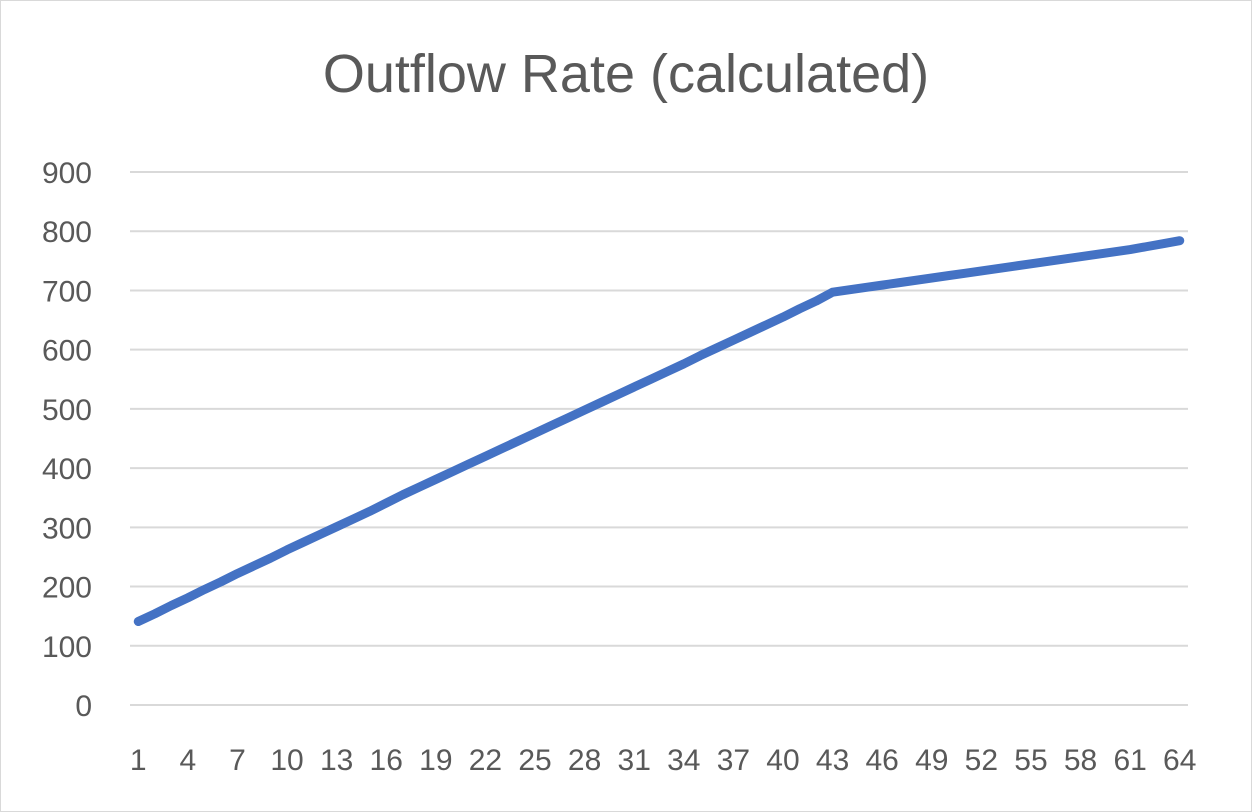 The height and width of the screenshot is (812, 1252). What do you see at coordinates (626, 74) in the screenshot?
I see `chart-title: Outflow Rate (calculated)` at bounding box center [626, 74].